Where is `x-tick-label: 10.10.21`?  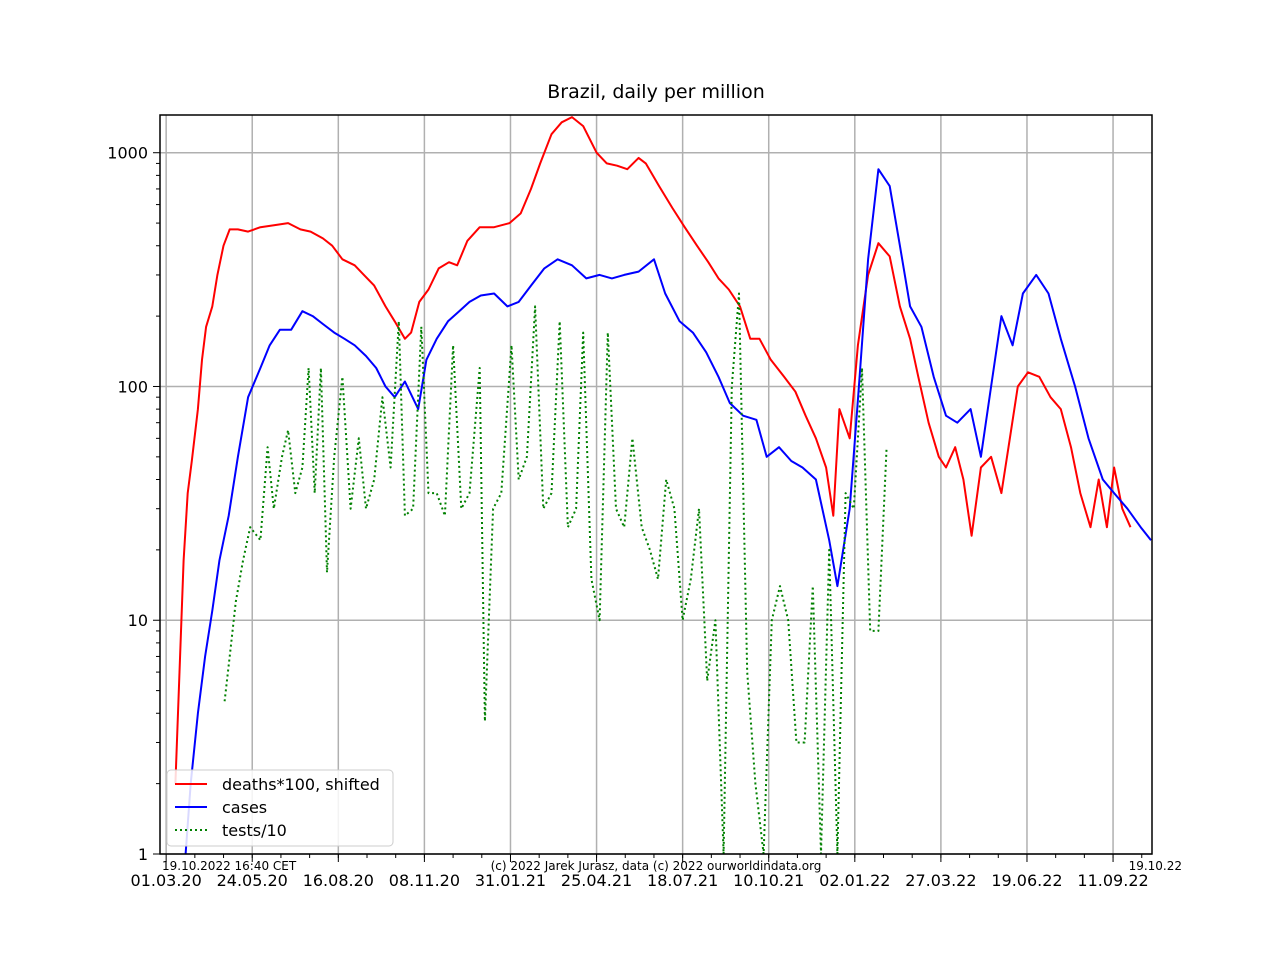 x-tick-label: 10.10.21 is located at coordinates (768, 880).